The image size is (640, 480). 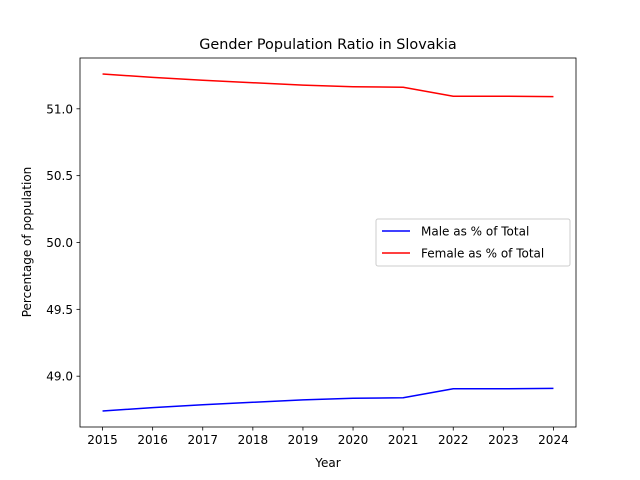 I want to click on x-tick-label: 2015, so click(x=102, y=440).